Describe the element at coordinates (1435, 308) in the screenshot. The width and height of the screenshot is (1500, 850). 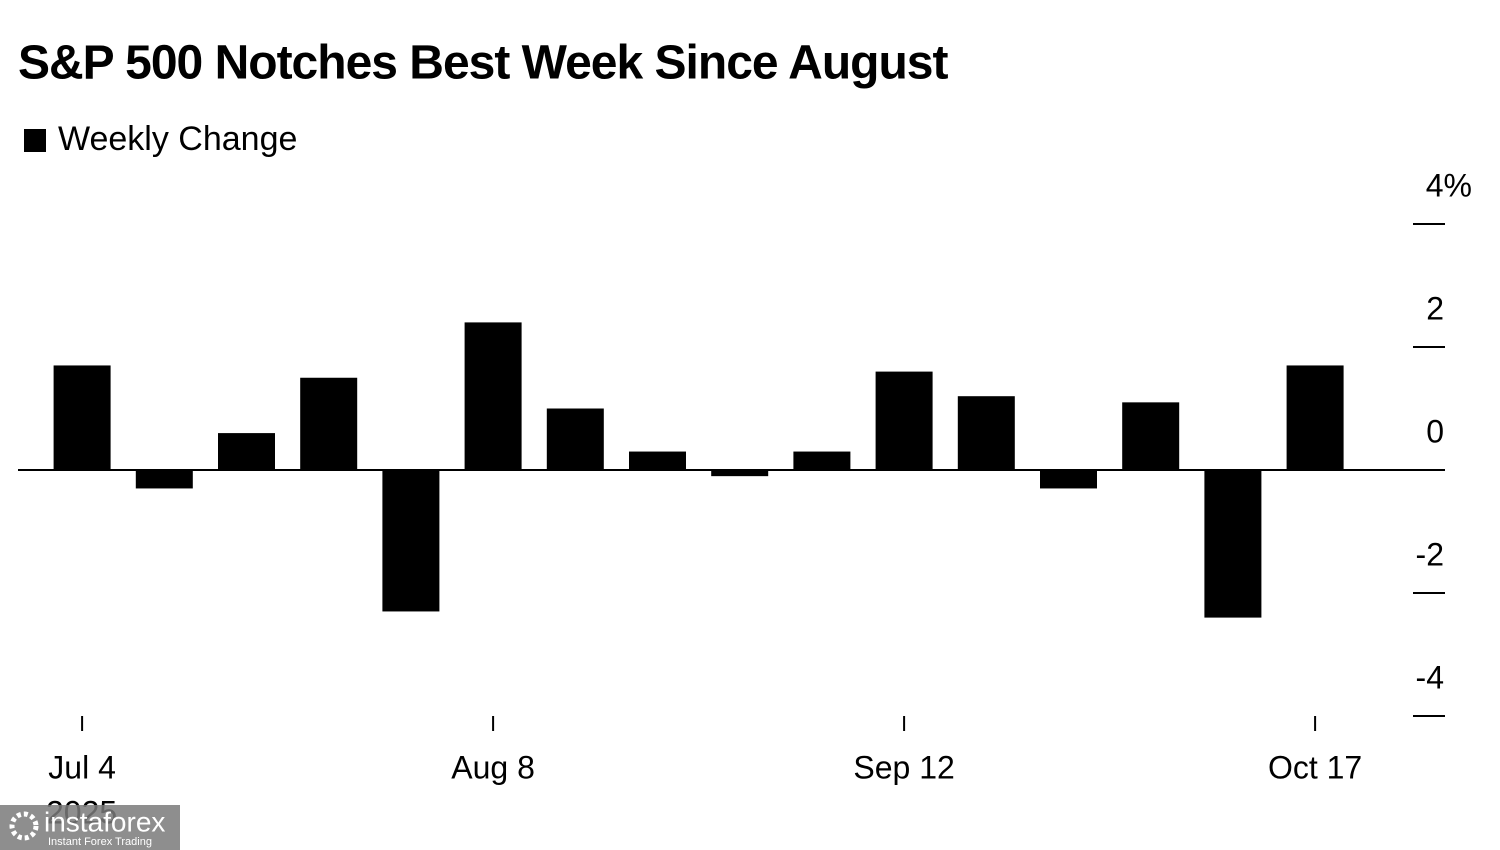
I see `y-tick-label: 2` at that location.